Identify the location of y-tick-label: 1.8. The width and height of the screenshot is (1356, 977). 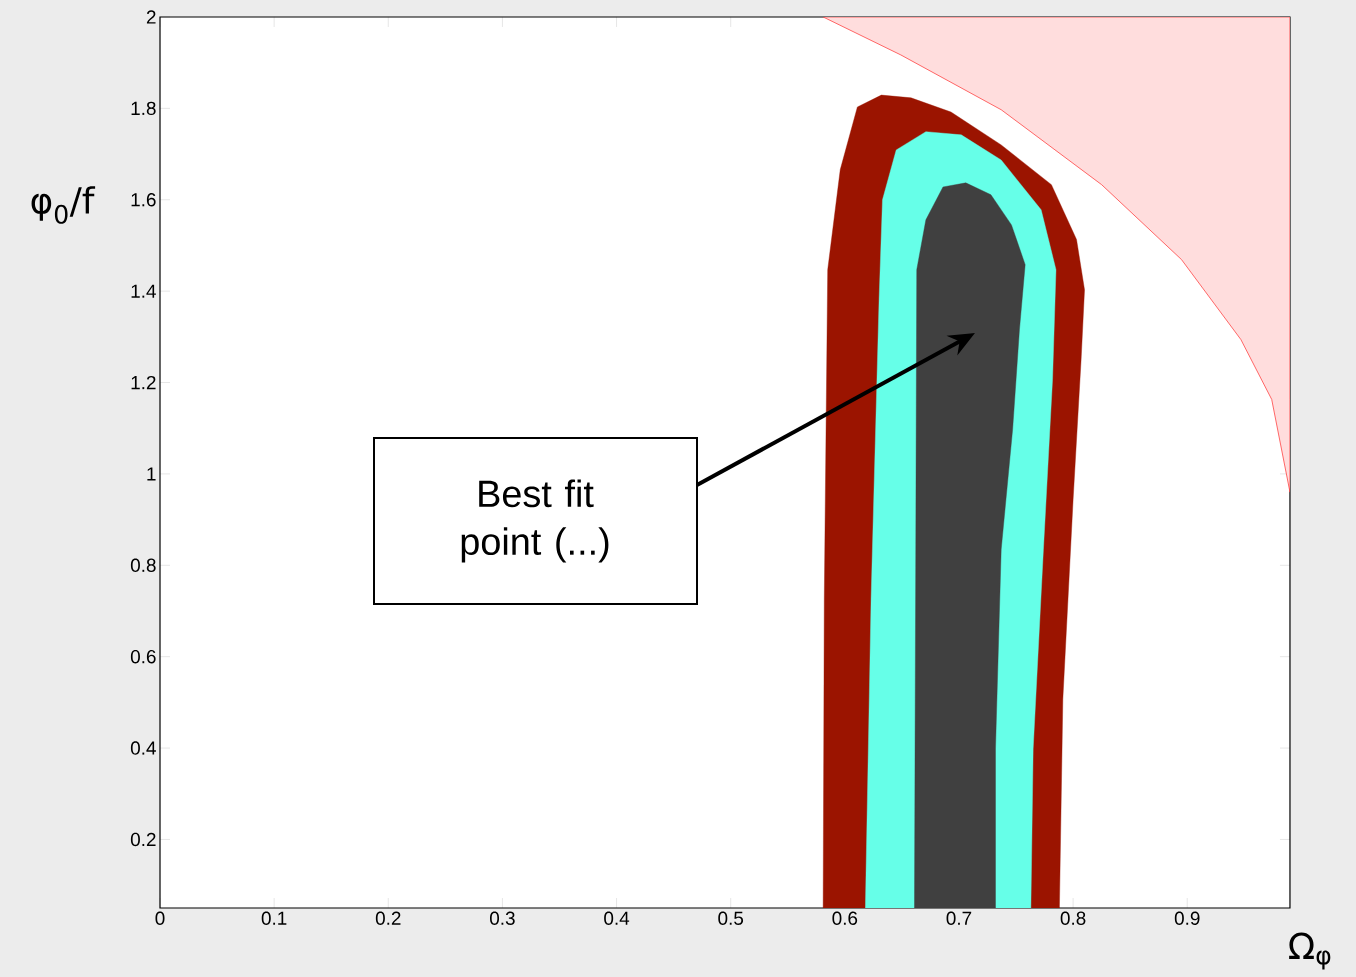
(143, 108).